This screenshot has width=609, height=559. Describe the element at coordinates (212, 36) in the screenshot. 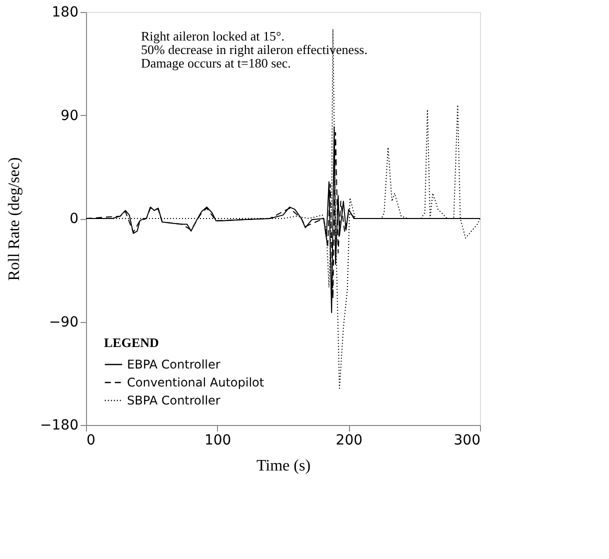

I see `annotation: Right aileron locked at 15°.` at that location.